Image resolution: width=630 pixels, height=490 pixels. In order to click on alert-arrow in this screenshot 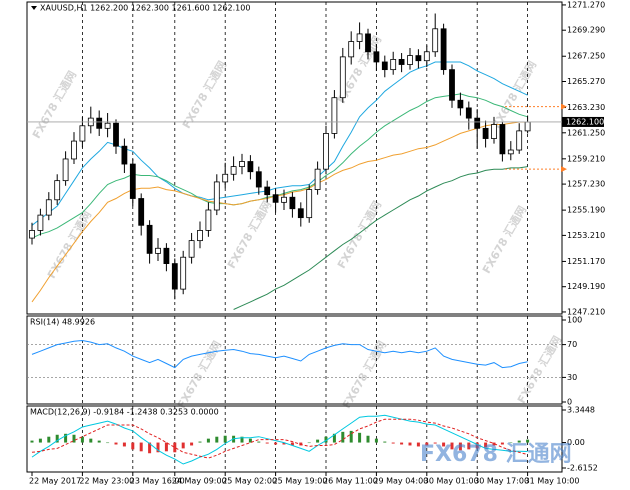, I will do `click(564, 169)`.